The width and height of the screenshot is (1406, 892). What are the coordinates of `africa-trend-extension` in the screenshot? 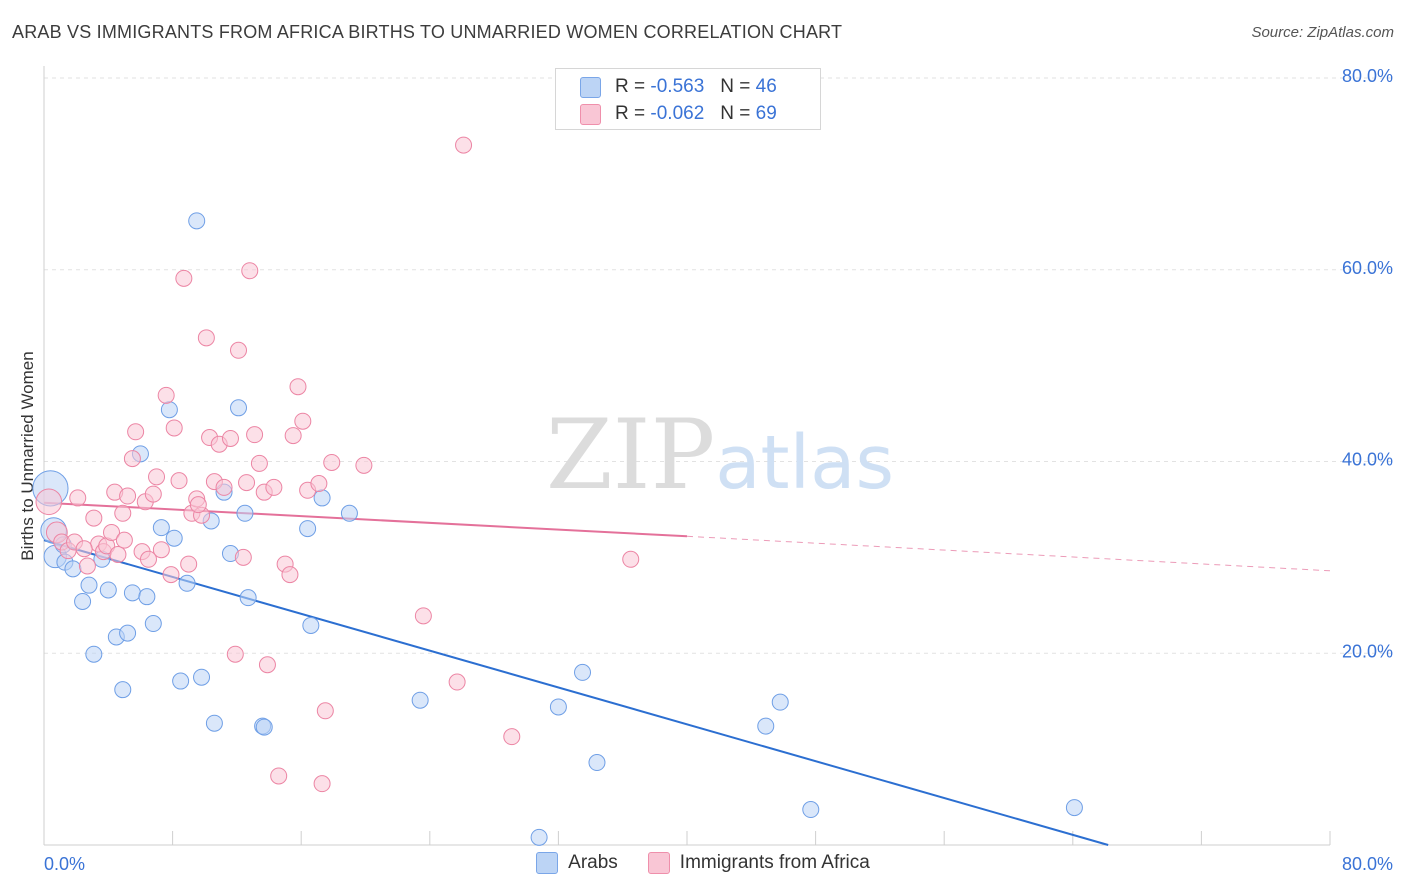 It's located at (1008, 553).